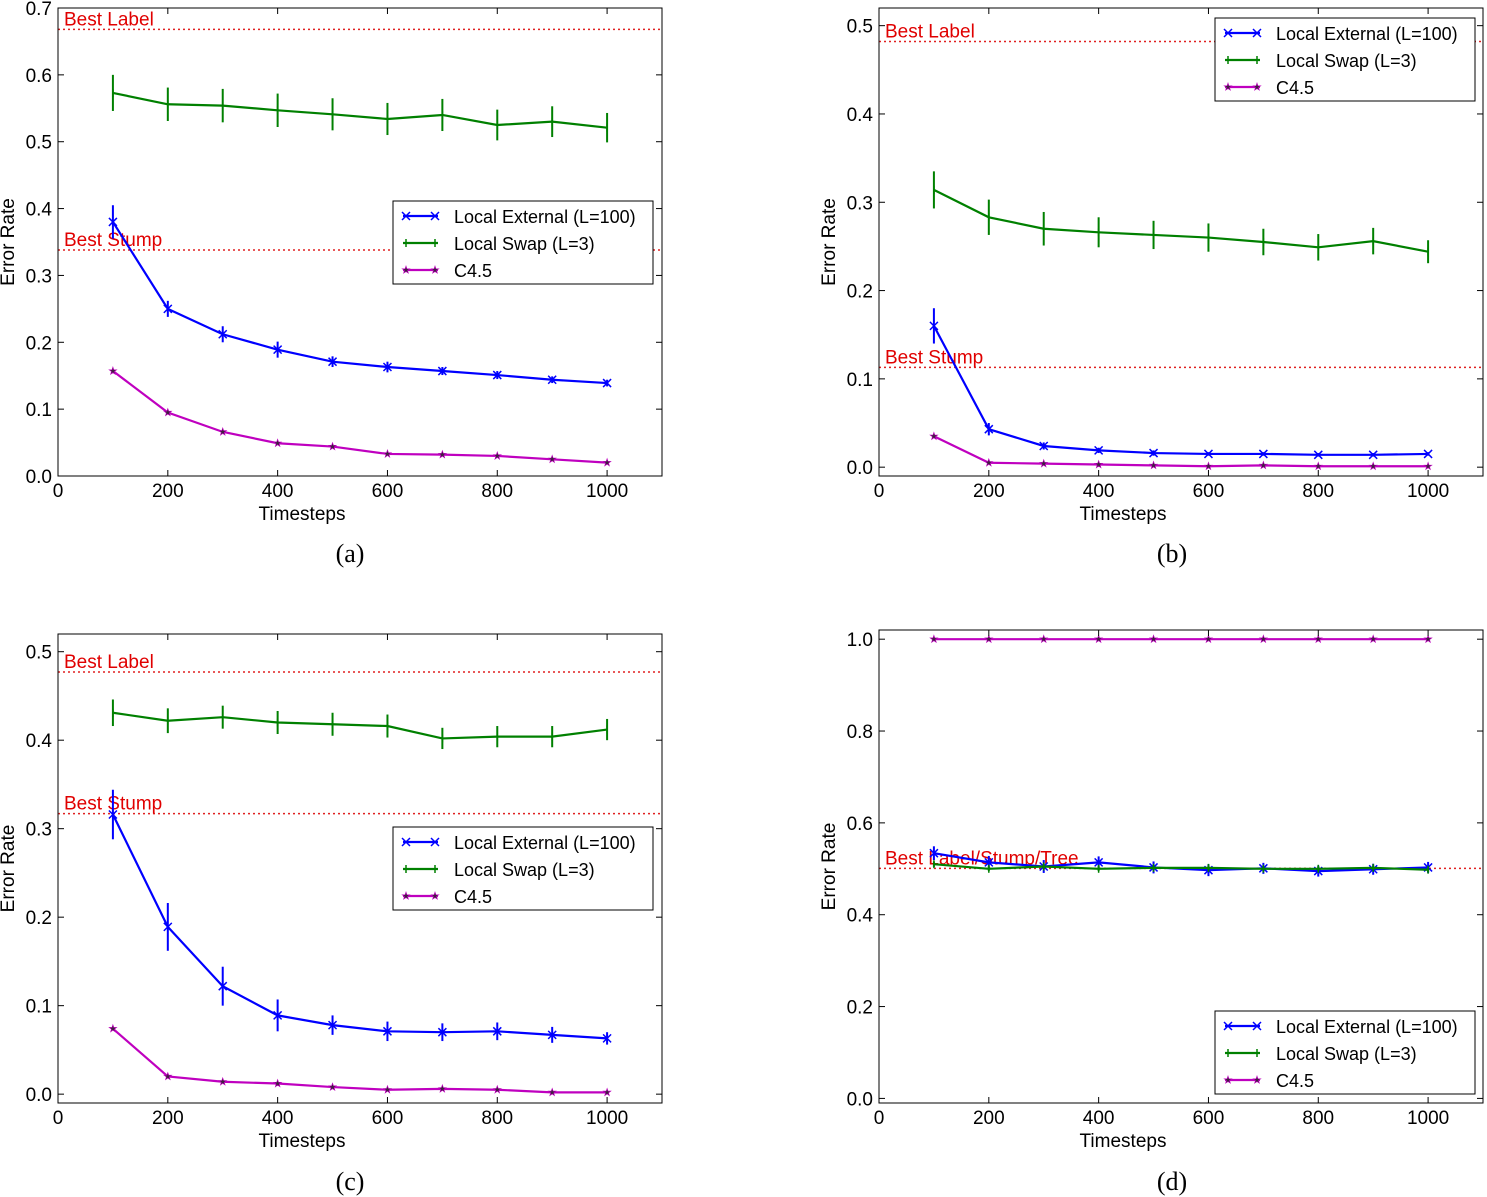  I want to click on reference-line-label: Best Stump, so click(934, 357).